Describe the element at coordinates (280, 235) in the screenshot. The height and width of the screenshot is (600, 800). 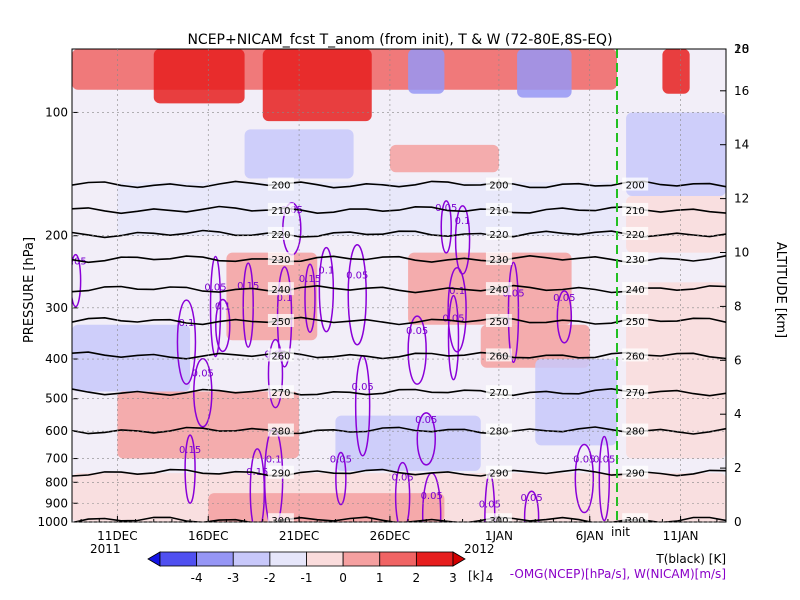
I see `temperature-contour-label: 220` at that location.